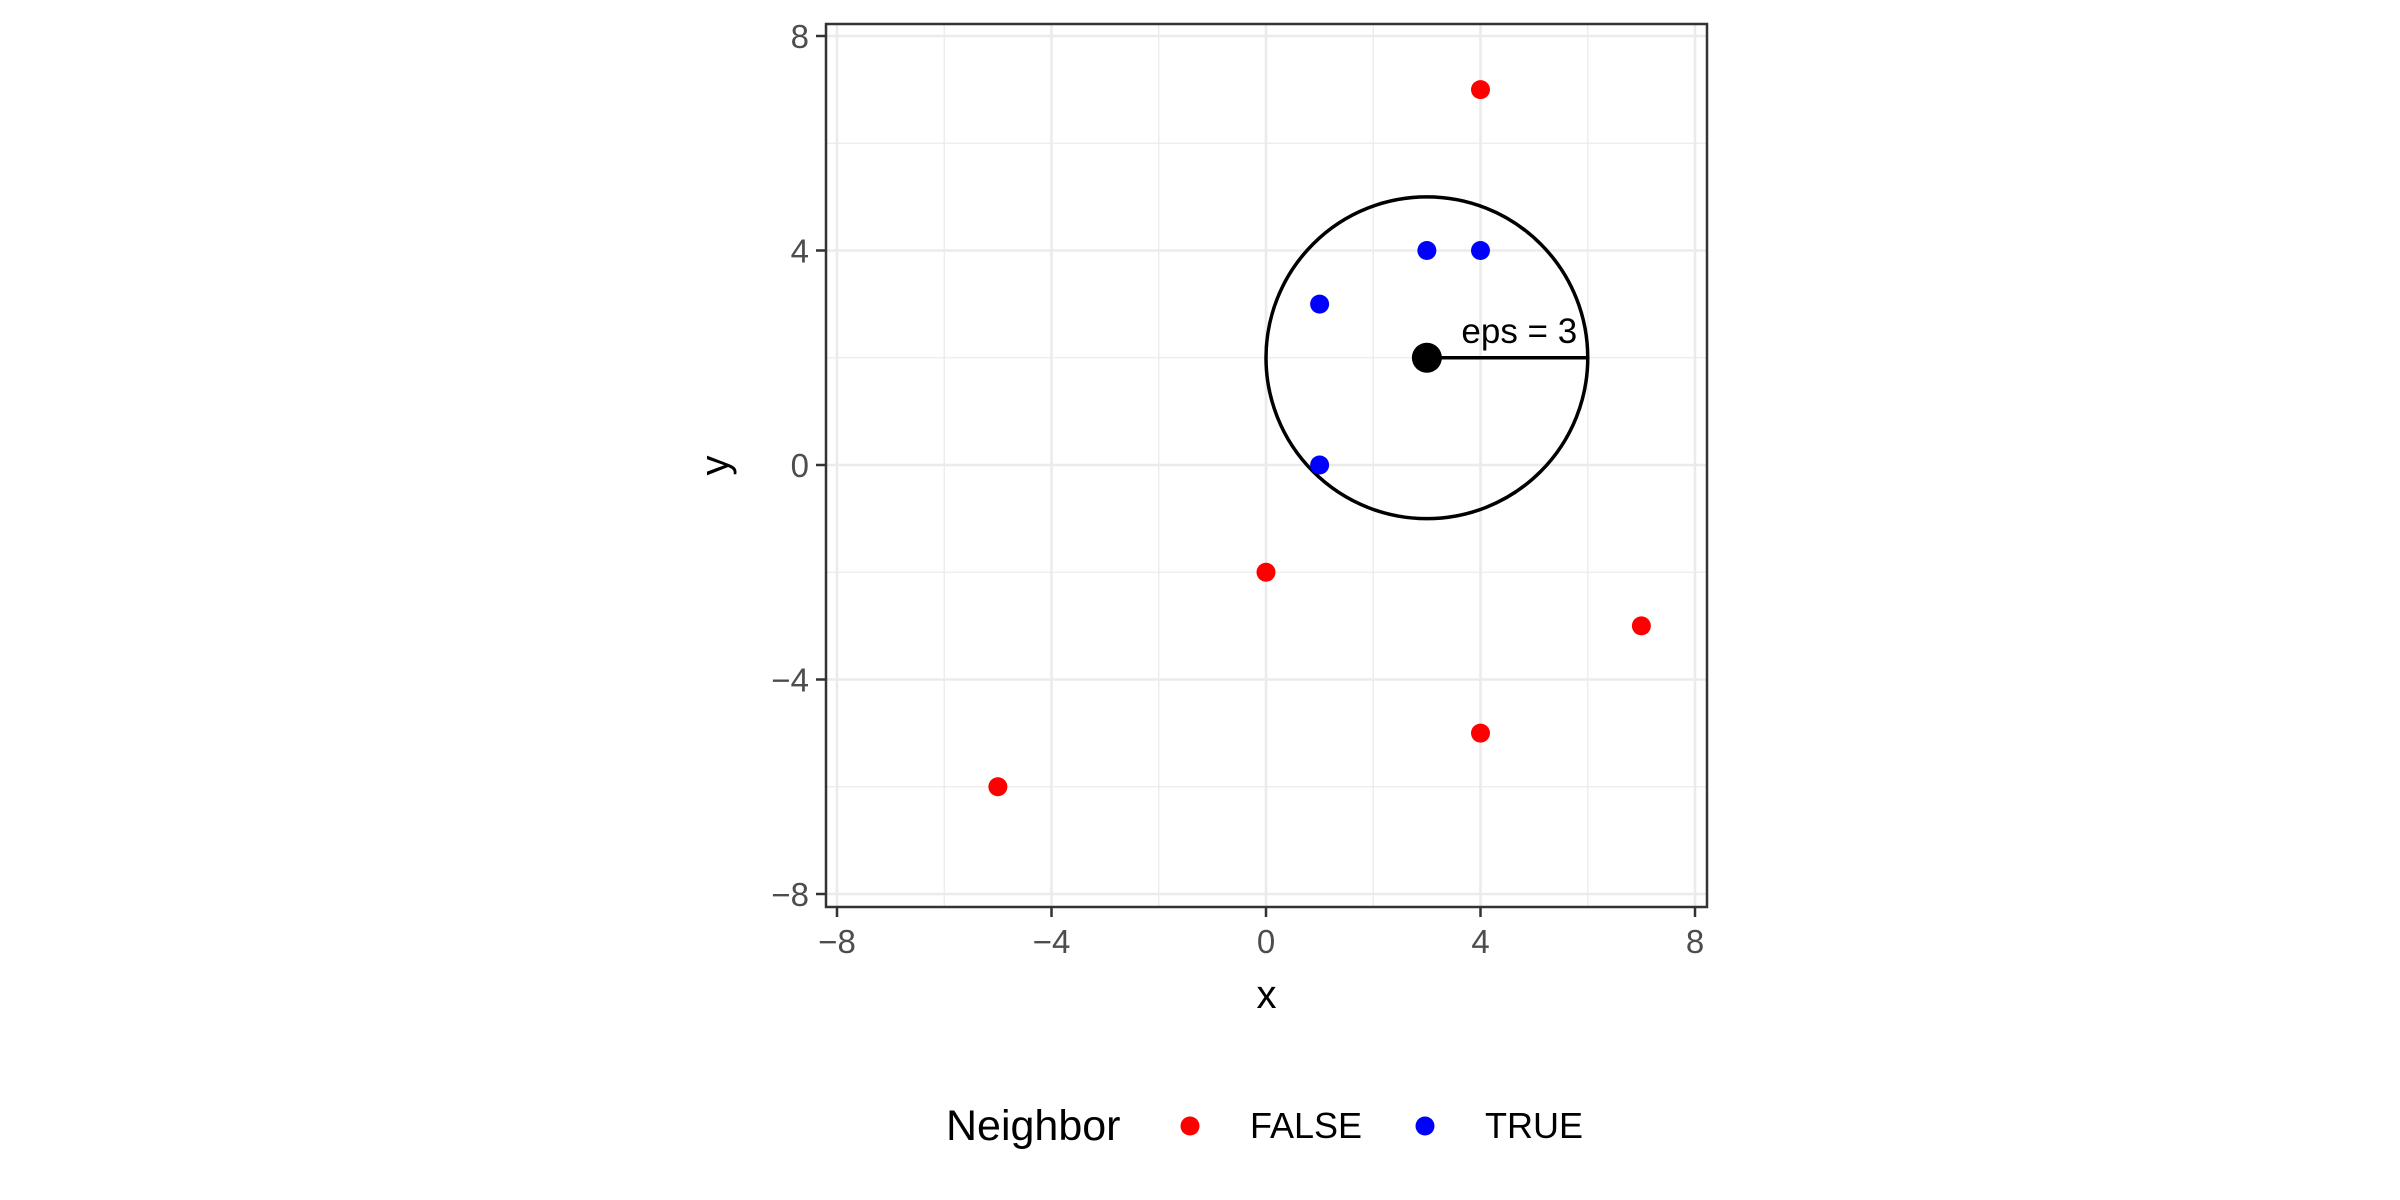 Image resolution: width=2400 pixels, height=1200 pixels. What do you see at coordinates (1534, 1125) in the screenshot?
I see `legend-label-true: TRUE` at bounding box center [1534, 1125].